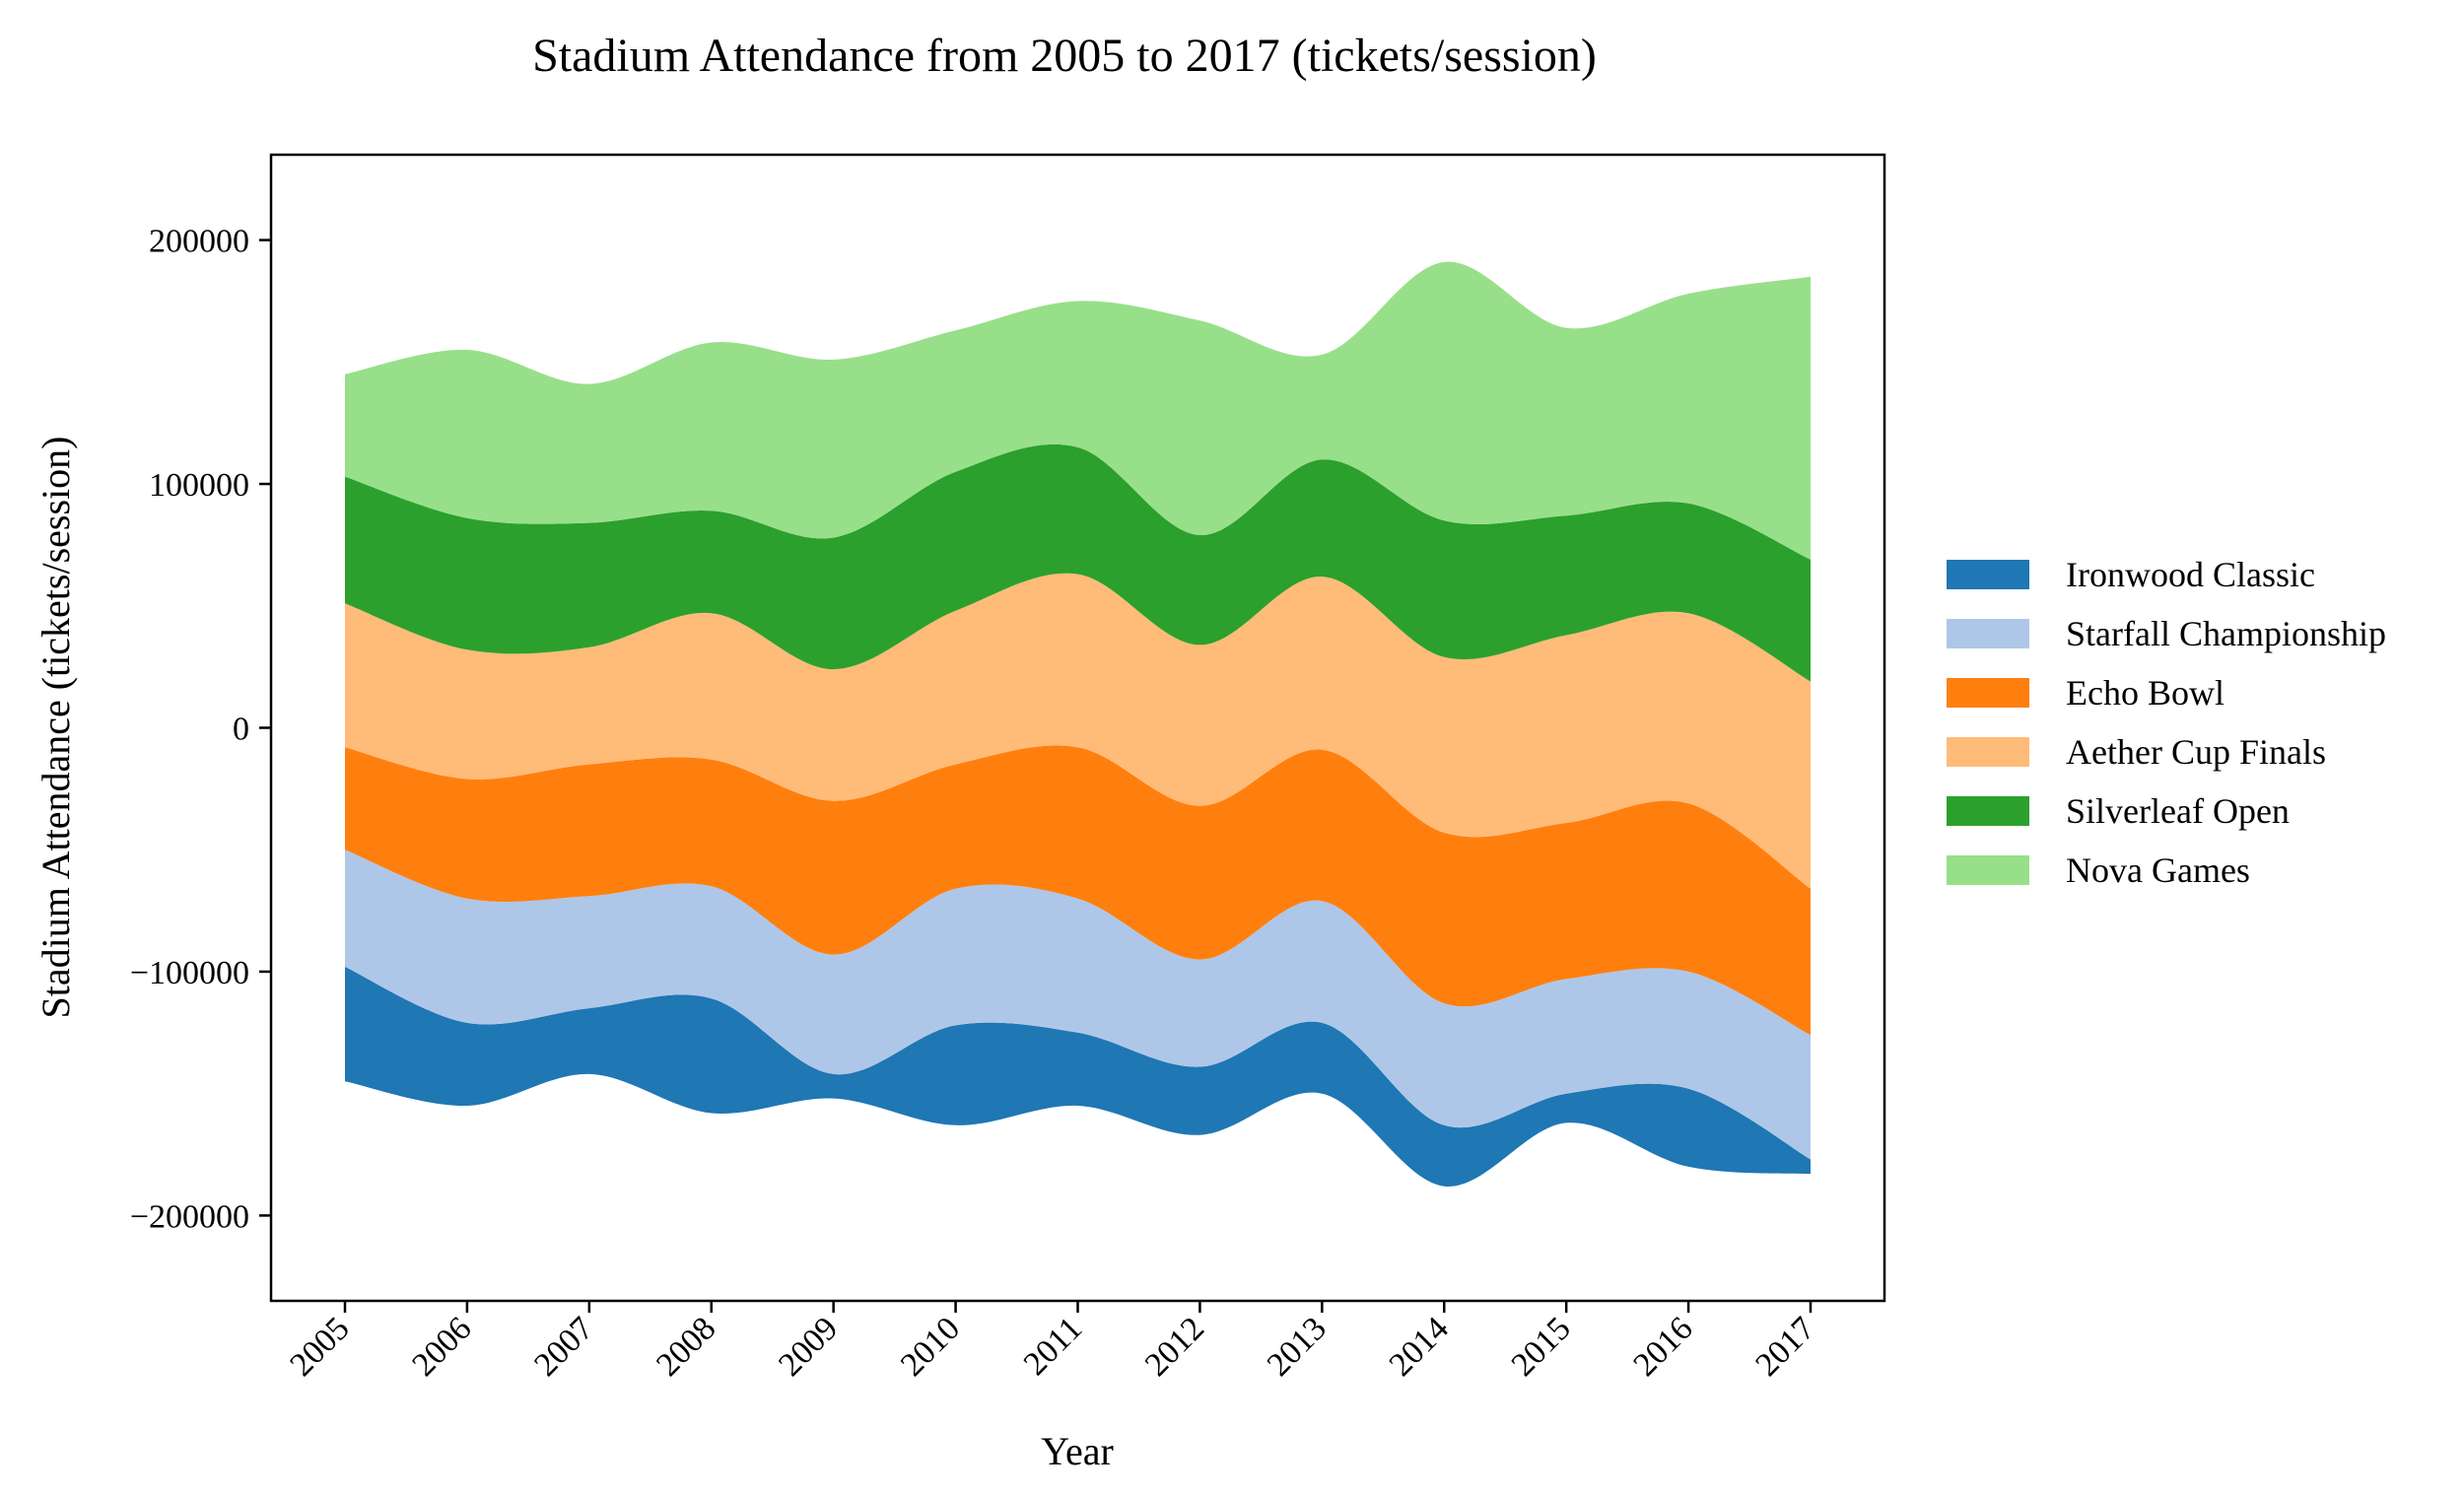 This screenshot has height=1495, width=2464. Describe the element at coordinates (189, 973) in the screenshot. I see `y-tick-label: −100000` at that location.